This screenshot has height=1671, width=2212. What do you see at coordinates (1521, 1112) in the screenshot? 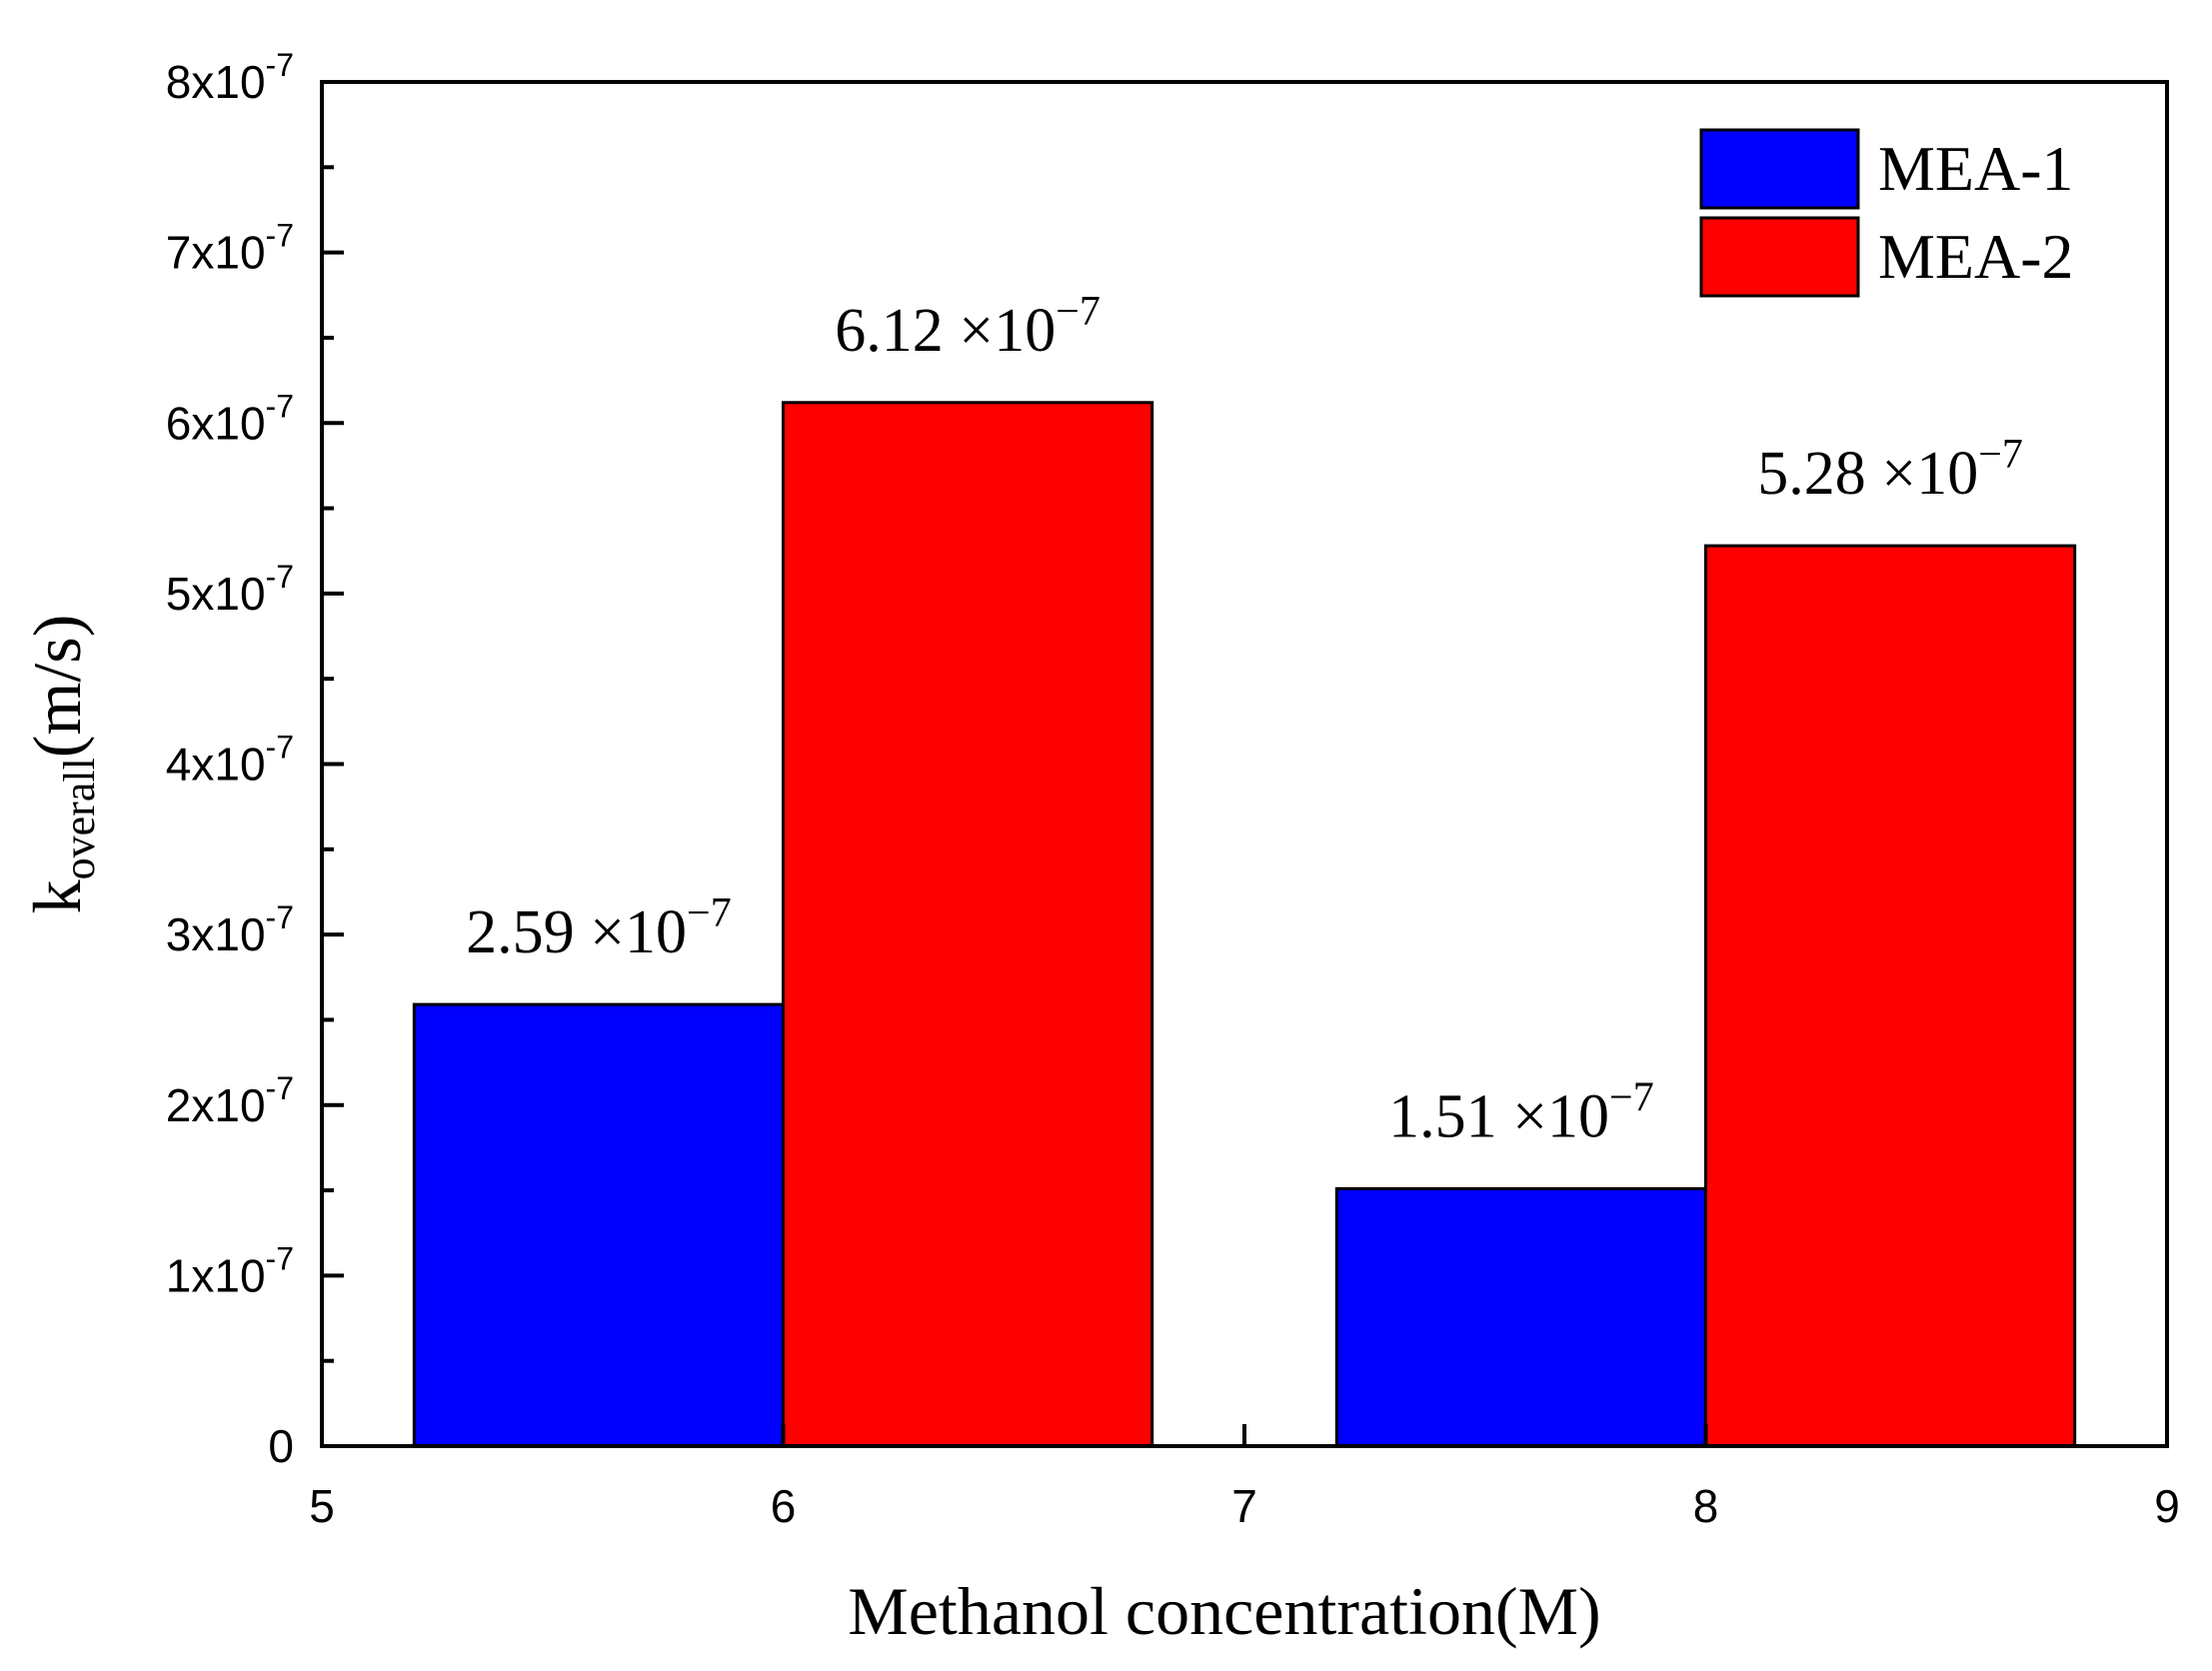
I see `data-label-mea-1-2: 1.51 ×10⁻⁷` at bounding box center [1521, 1112].